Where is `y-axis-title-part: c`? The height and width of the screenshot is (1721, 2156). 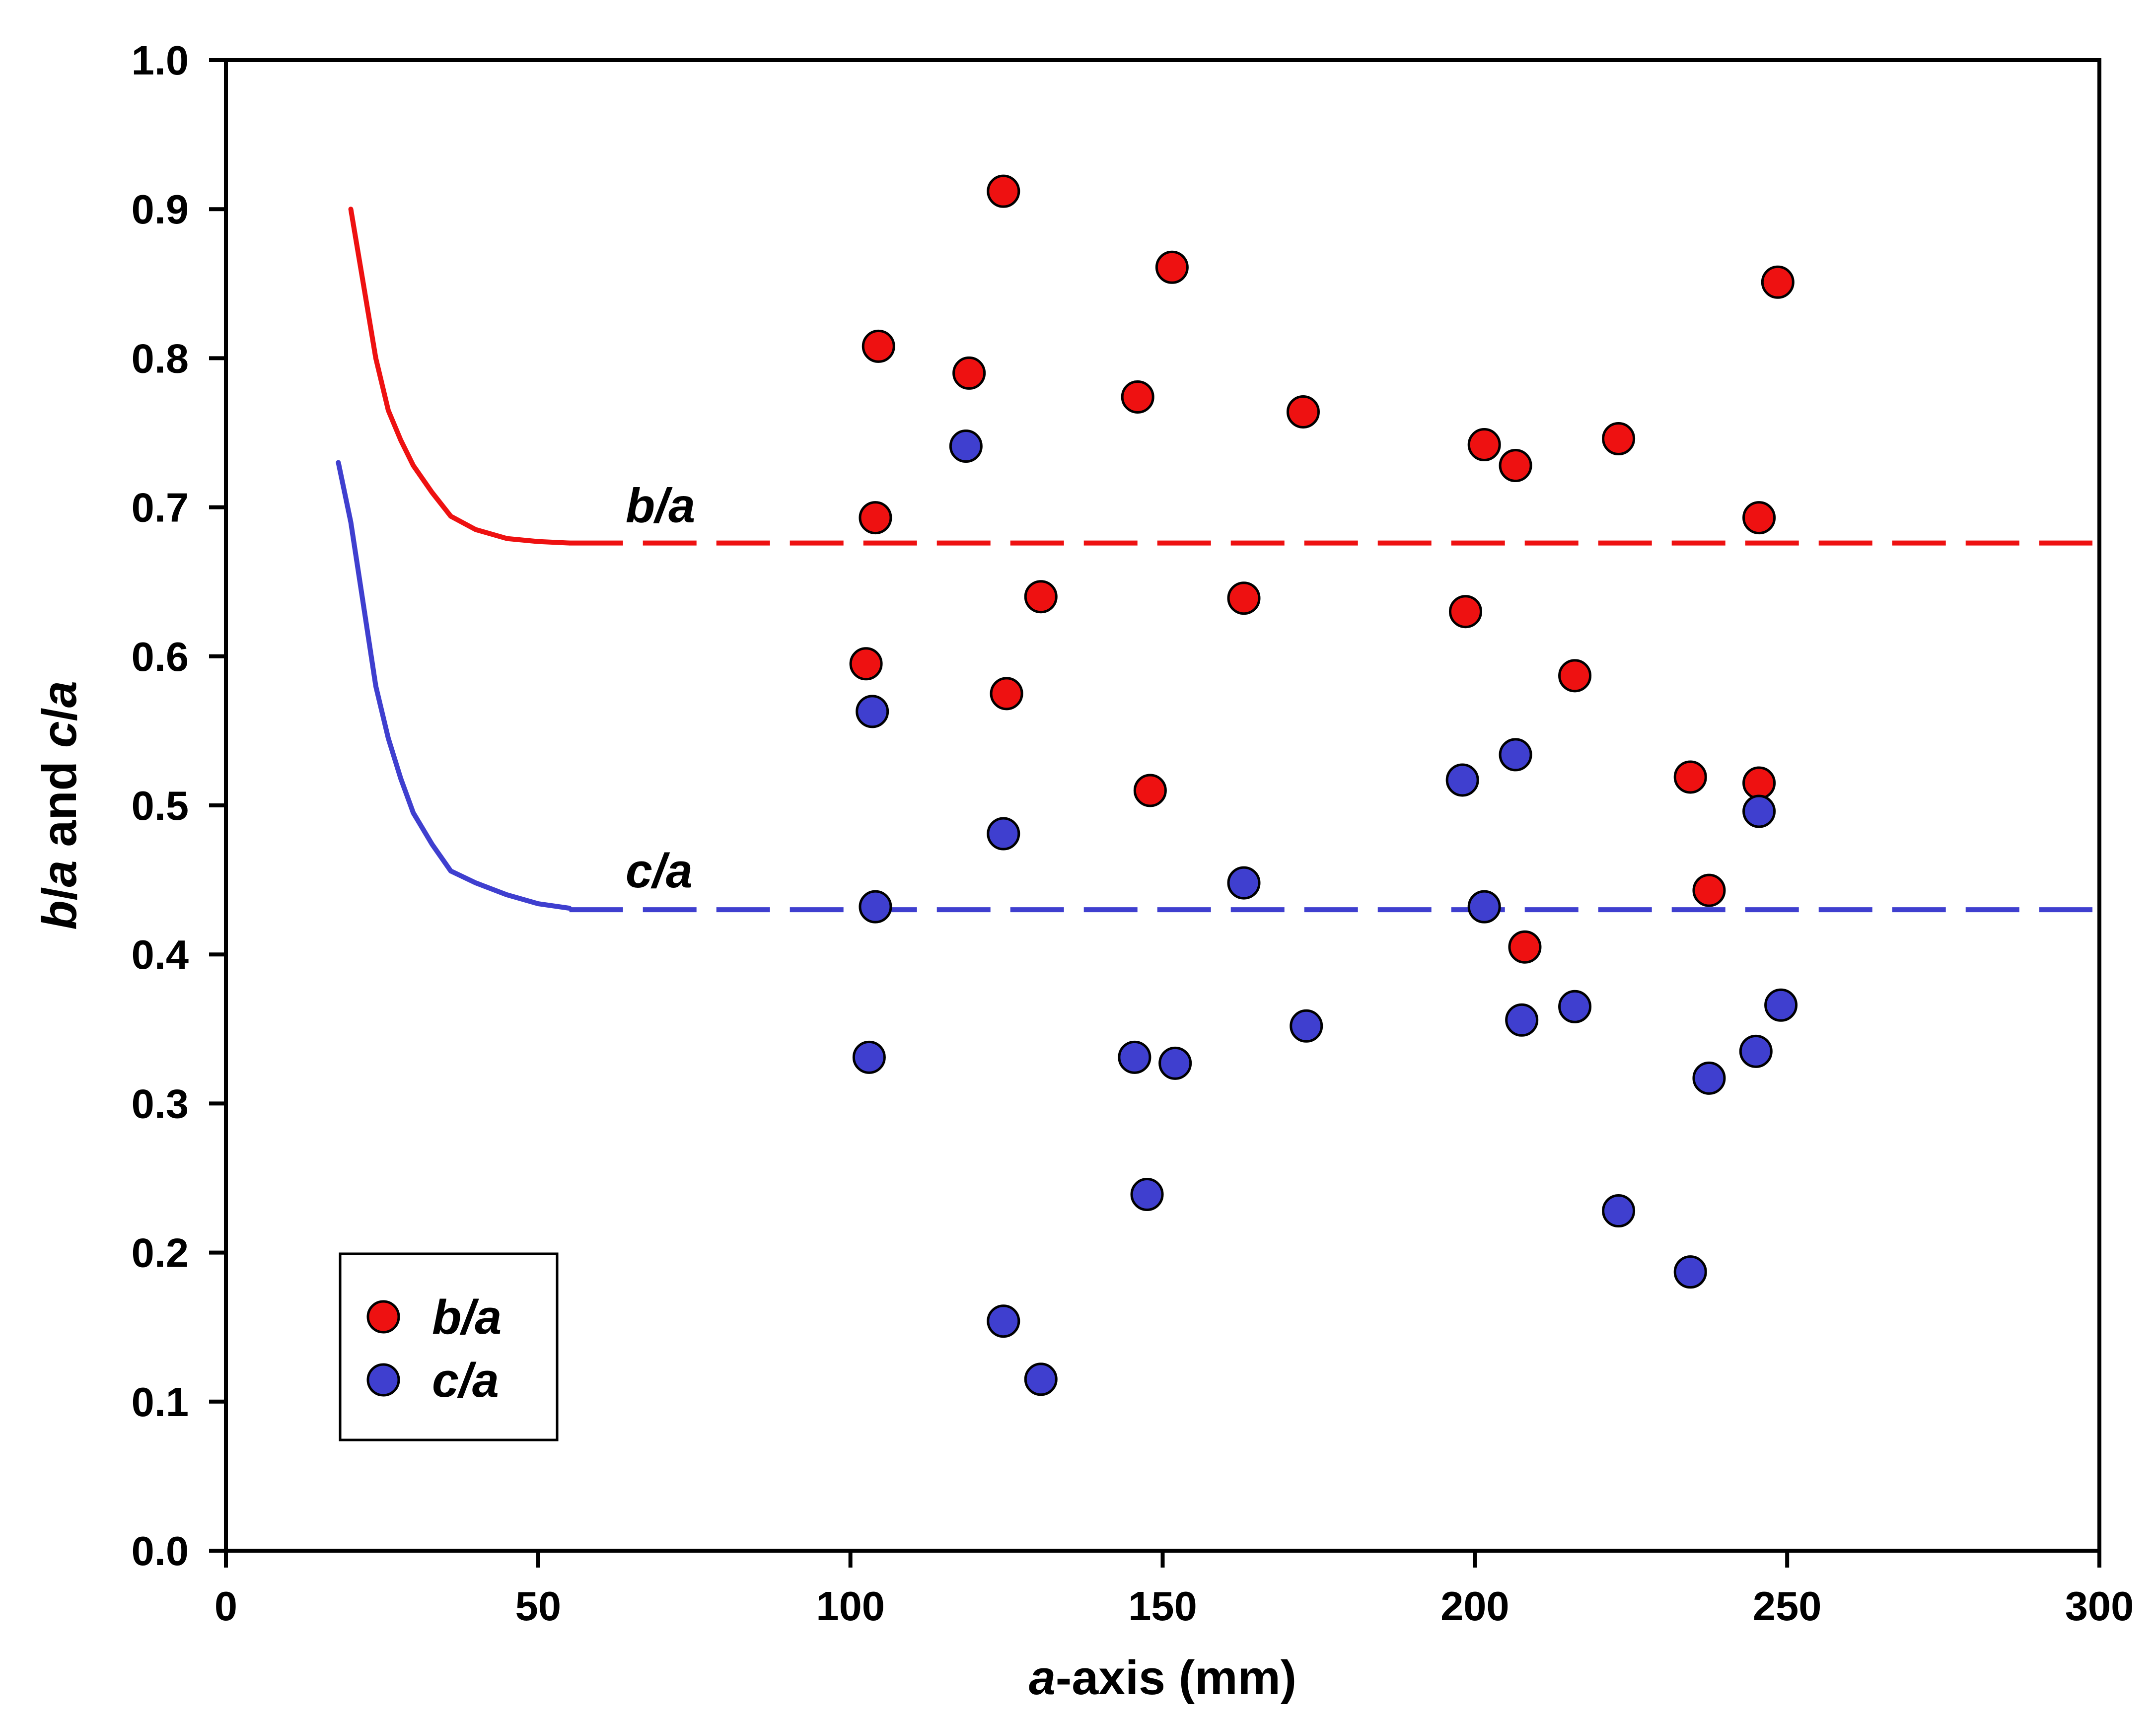 y-axis-title-part: c is located at coordinates (59, 734).